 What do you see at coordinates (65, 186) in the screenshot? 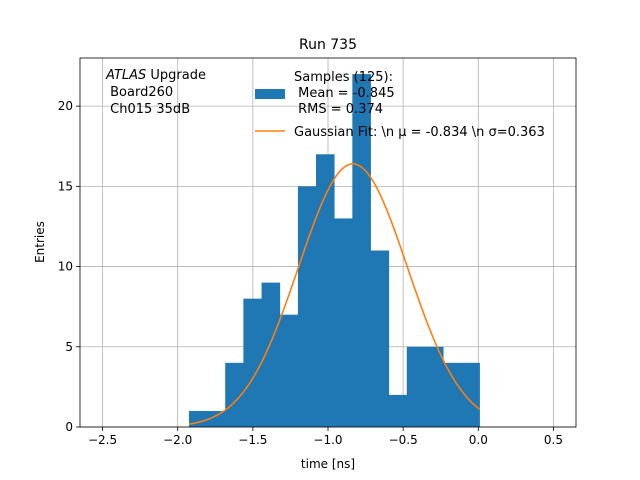
I see `y-tick-label: 15` at bounding box center [65, 186].